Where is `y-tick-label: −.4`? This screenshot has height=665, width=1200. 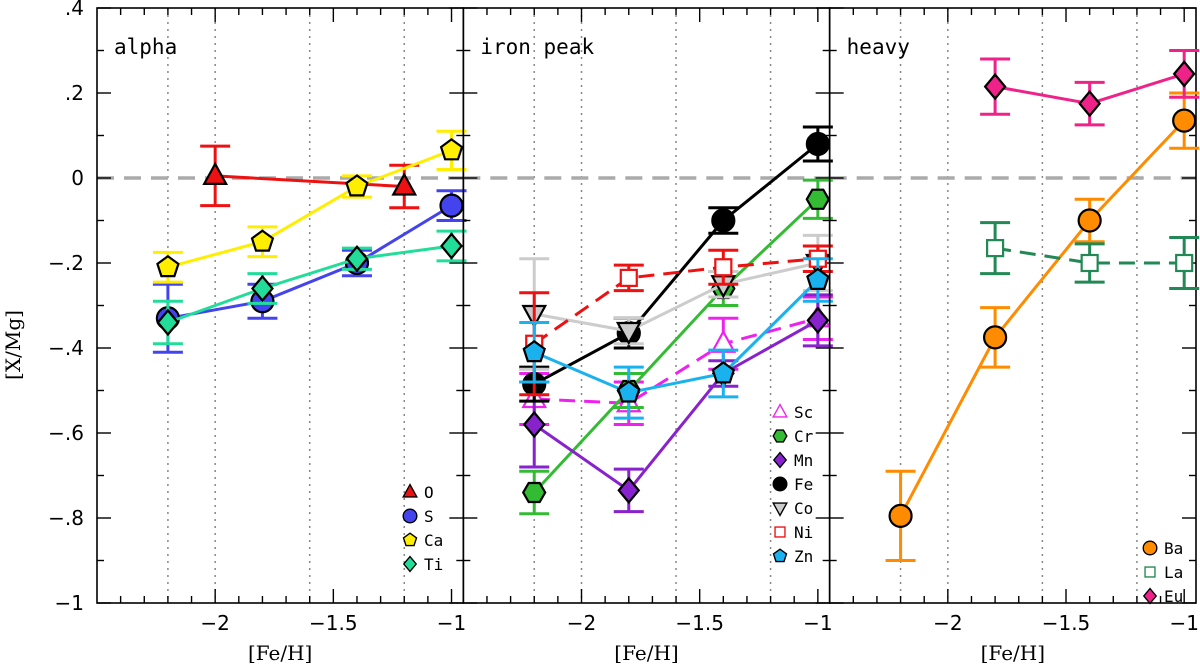
y-tick-label: −.4 is located at coordinates (66, 348).